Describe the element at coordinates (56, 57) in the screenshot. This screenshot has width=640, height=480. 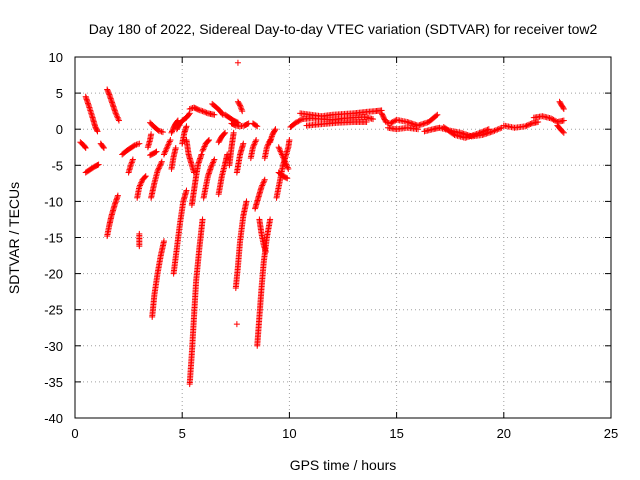
I see `y-tick-label: 10` at that location.